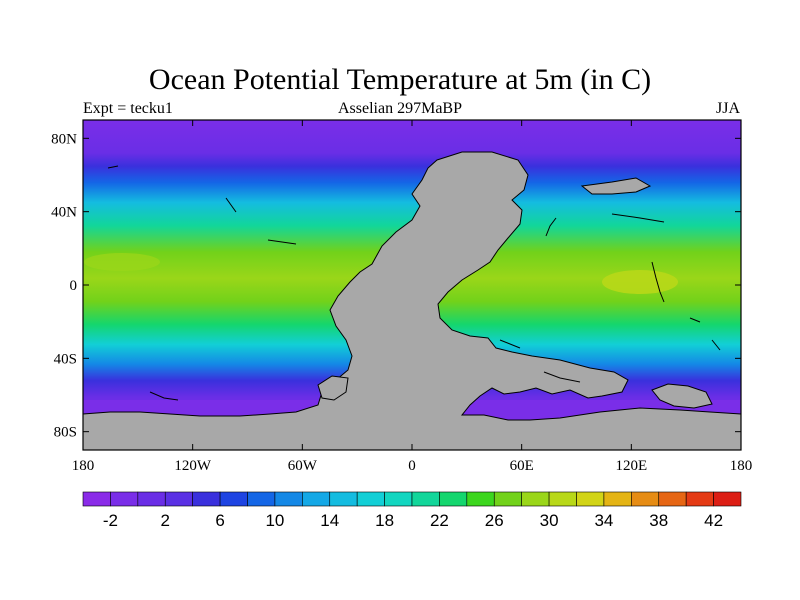 The image size is (800, 600). Describe the element at coordinates (727, 108) in the screenshot. I see `season-label: JJA` at that location.